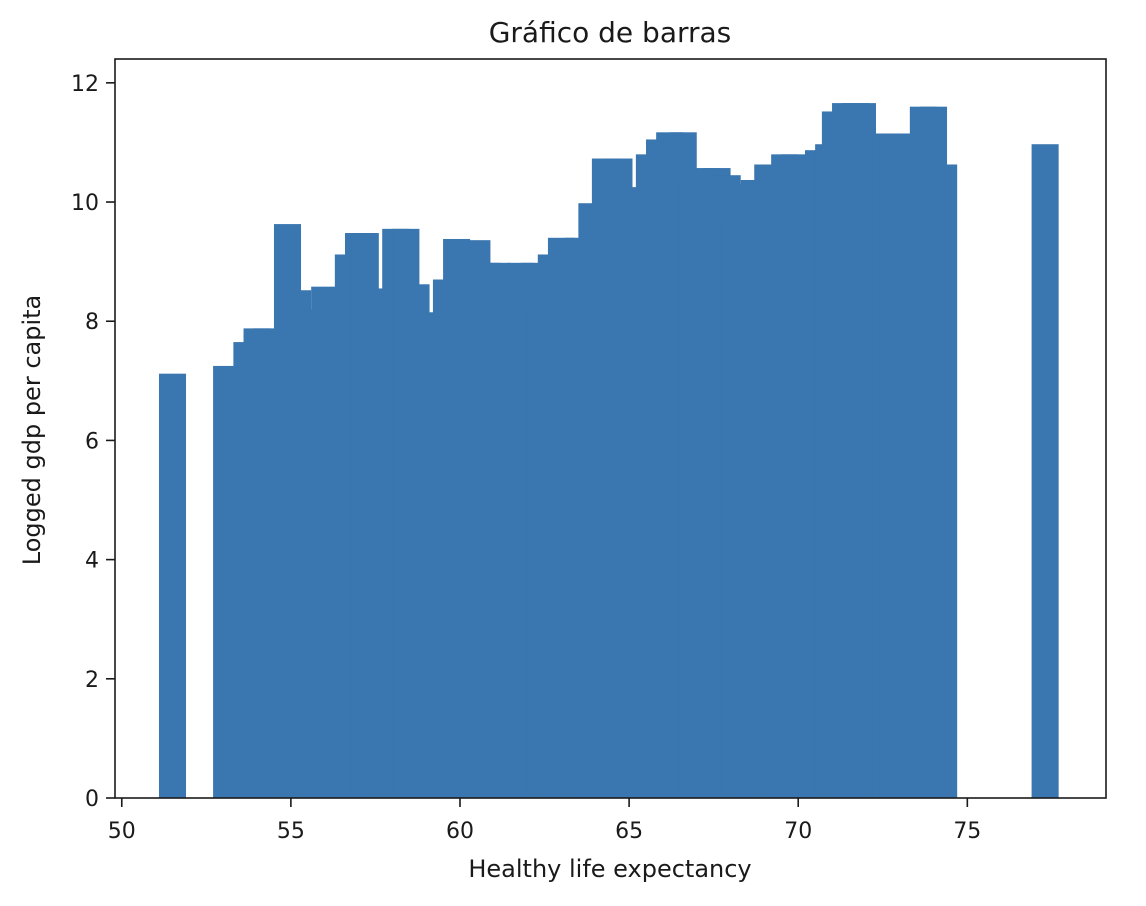  I want to click on chart-title: Gráfico de barras, so click(610, 32).